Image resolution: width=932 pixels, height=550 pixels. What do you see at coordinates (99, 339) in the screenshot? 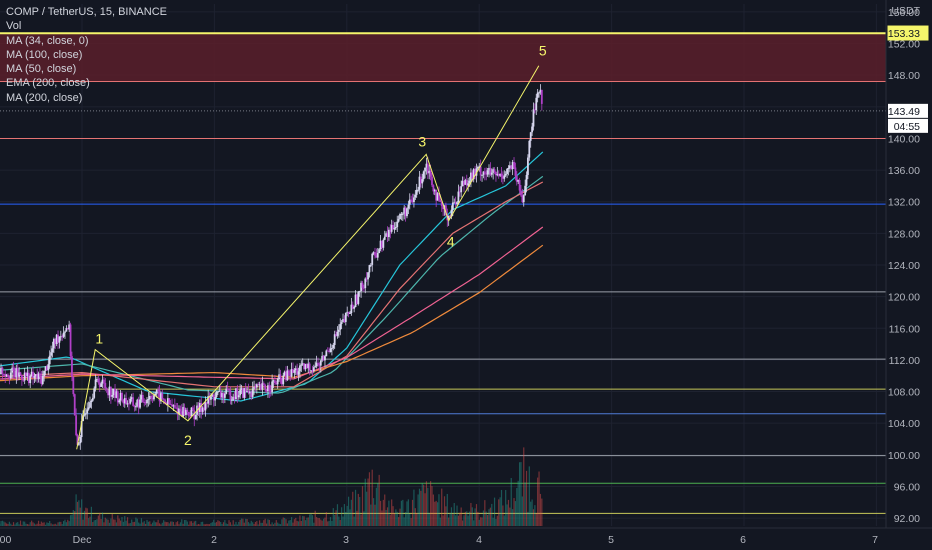
I see `wave-label-1: 1` at bounding box center [99, 339].